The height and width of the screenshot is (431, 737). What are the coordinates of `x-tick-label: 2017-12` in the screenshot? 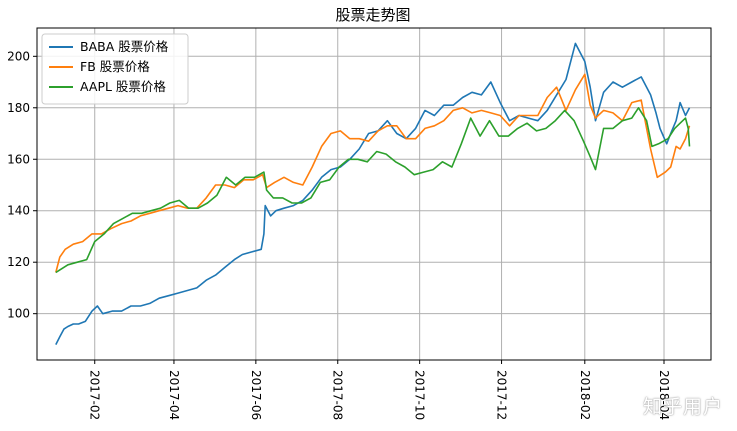 It's located at (502, 395).